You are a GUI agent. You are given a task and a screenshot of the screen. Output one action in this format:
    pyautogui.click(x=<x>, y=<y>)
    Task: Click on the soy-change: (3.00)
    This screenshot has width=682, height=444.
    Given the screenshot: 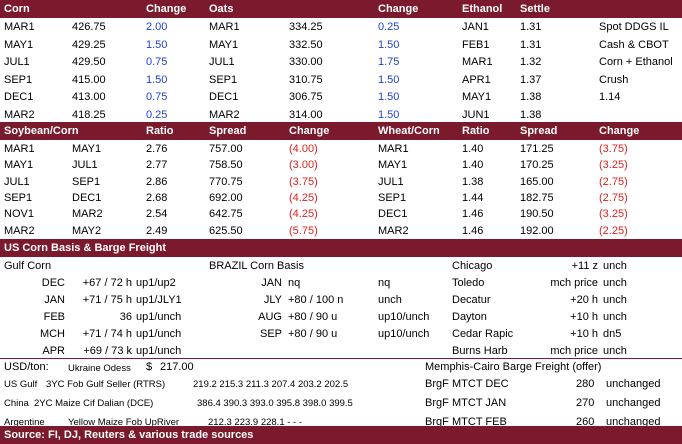 What is the action you would take?
    pyautogui.click(x=303, y=165)
    